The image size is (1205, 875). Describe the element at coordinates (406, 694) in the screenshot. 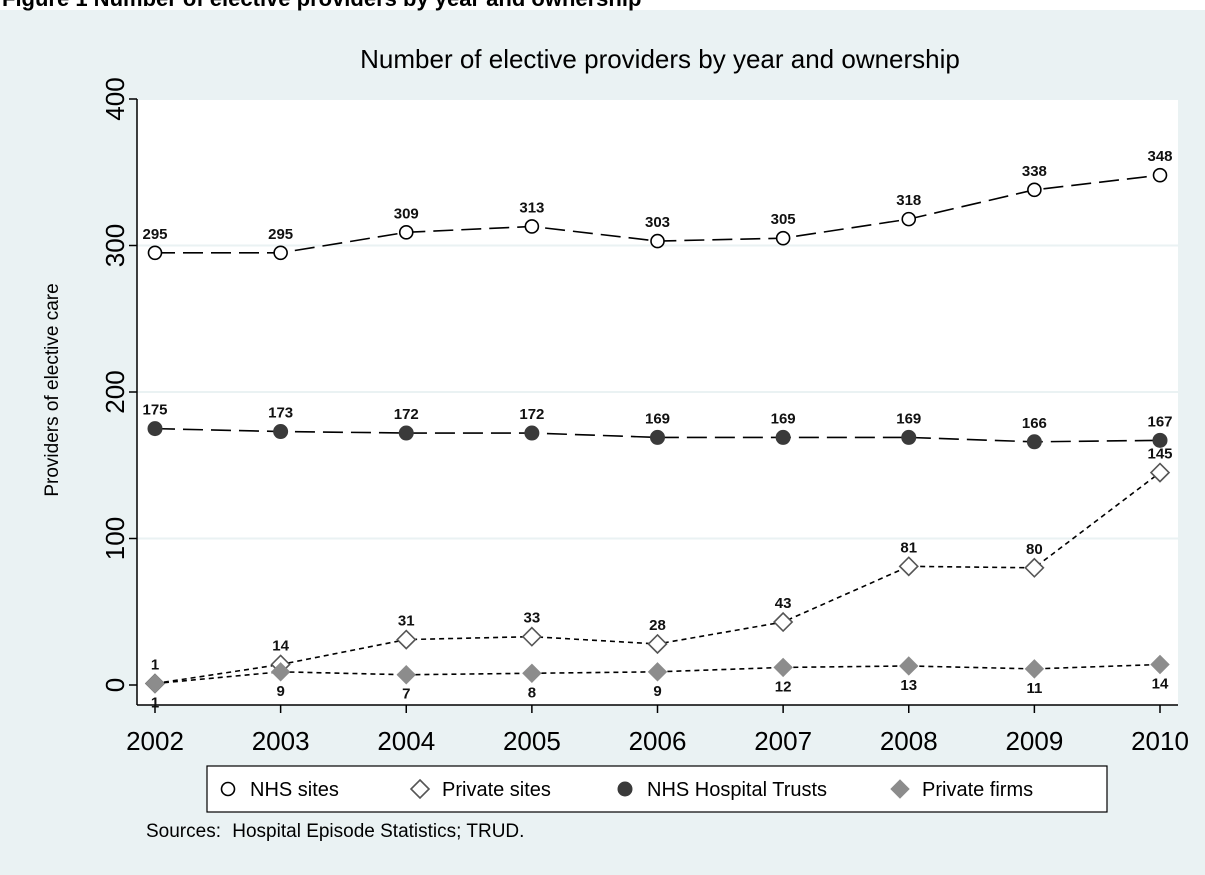

I see `data-label: 7` at that location.